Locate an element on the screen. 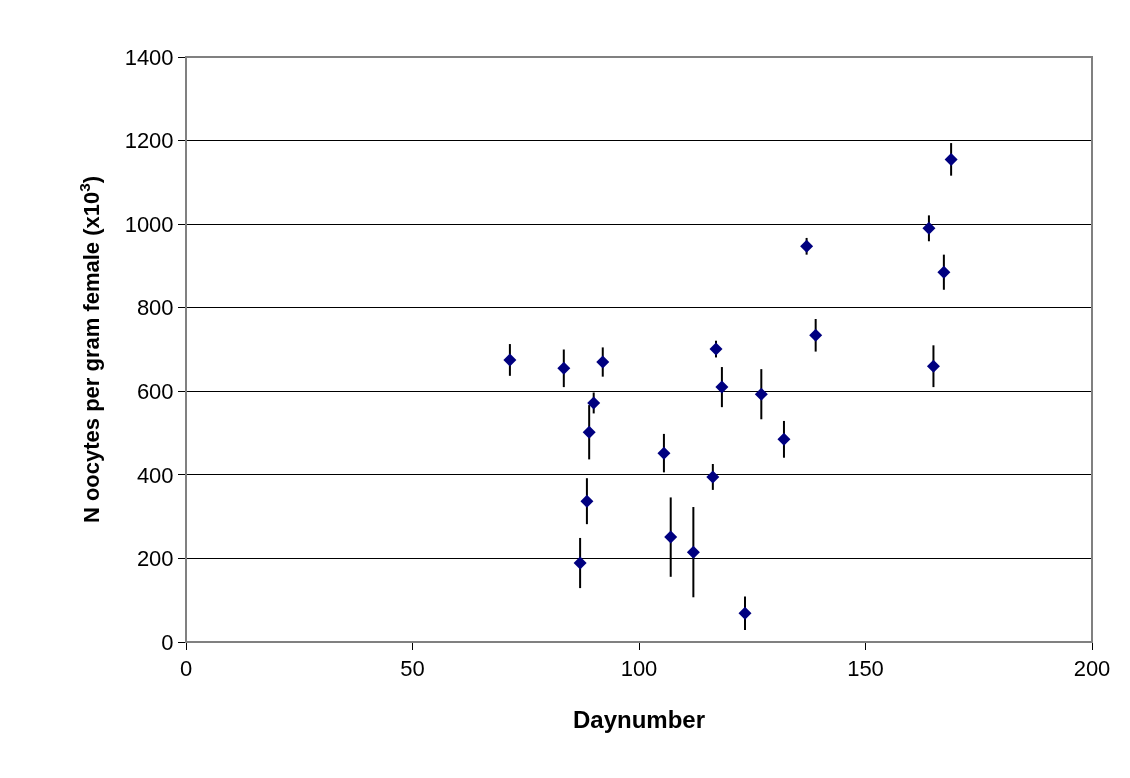  x-tick-label: 150 is located at coordinates (865, 669).